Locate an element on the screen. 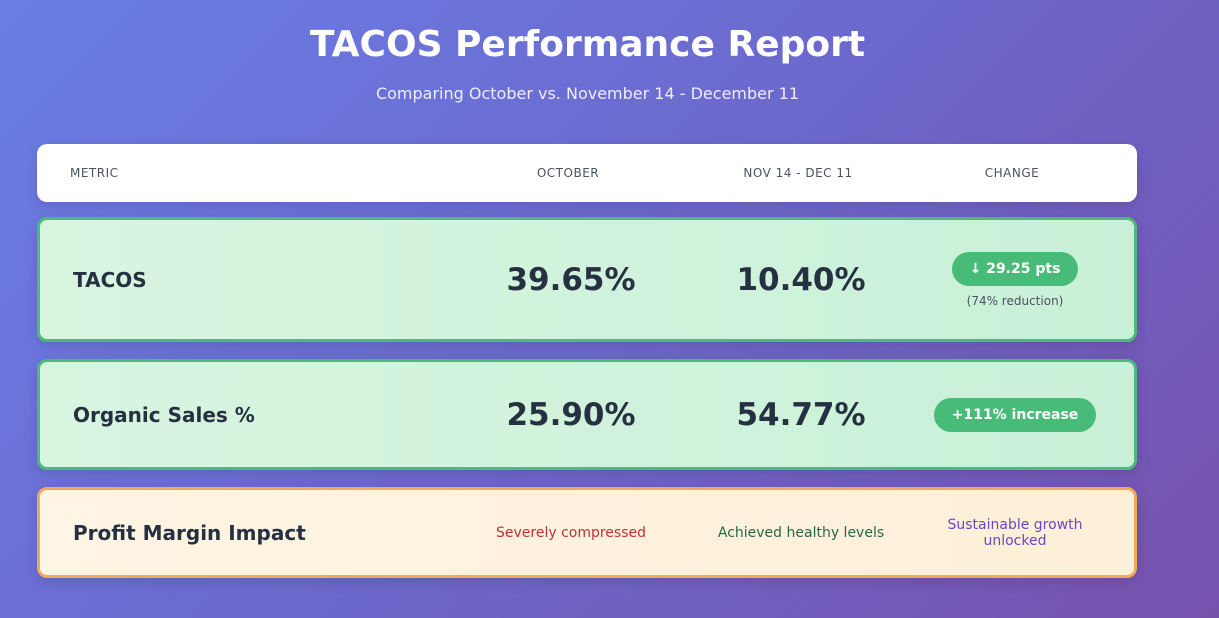 The image size is (1219, 618). column-header-metric: METRIC is located at coordinates (94, 173).